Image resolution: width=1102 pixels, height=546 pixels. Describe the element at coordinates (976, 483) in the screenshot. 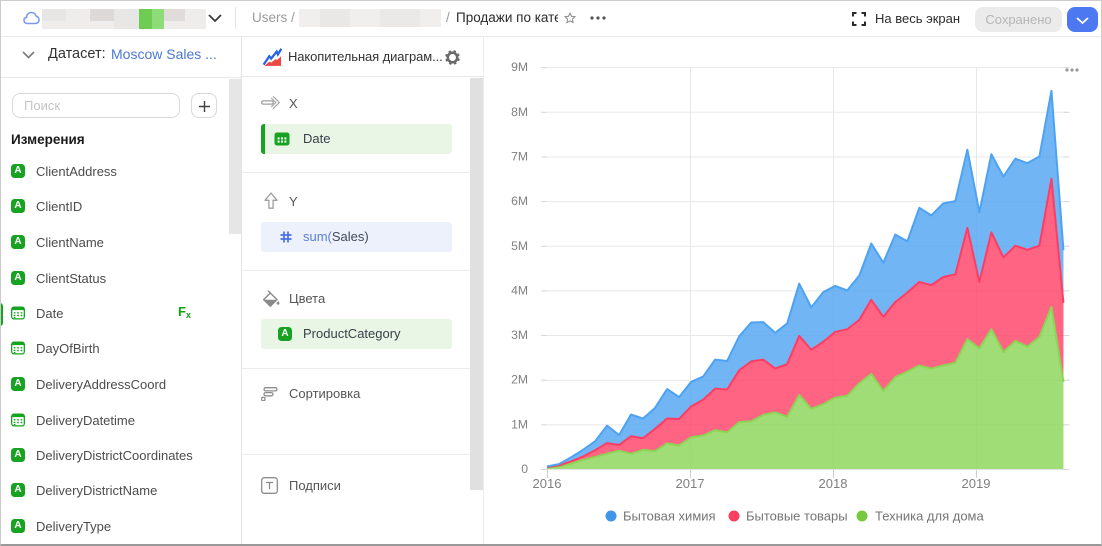

I see `svg-text: 2019` at that location.